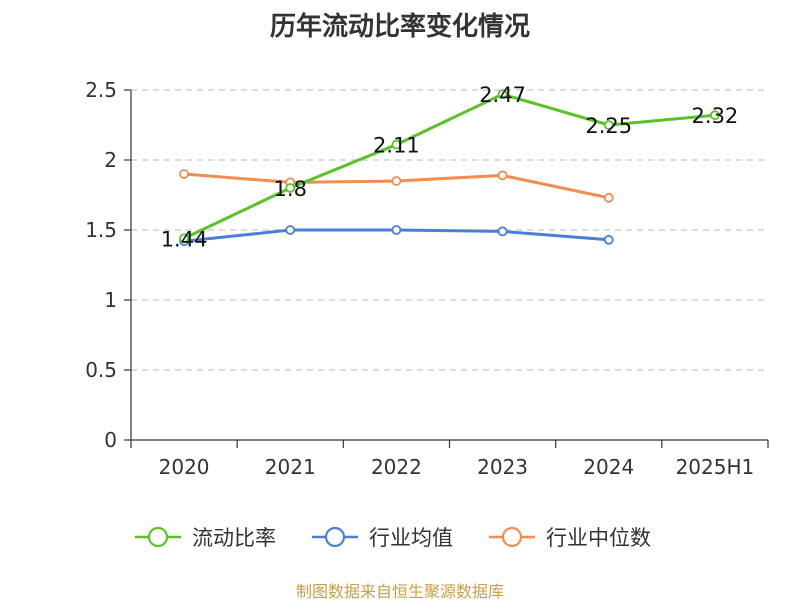  I want to click on y-tick-label: 1, so click(110, 300).